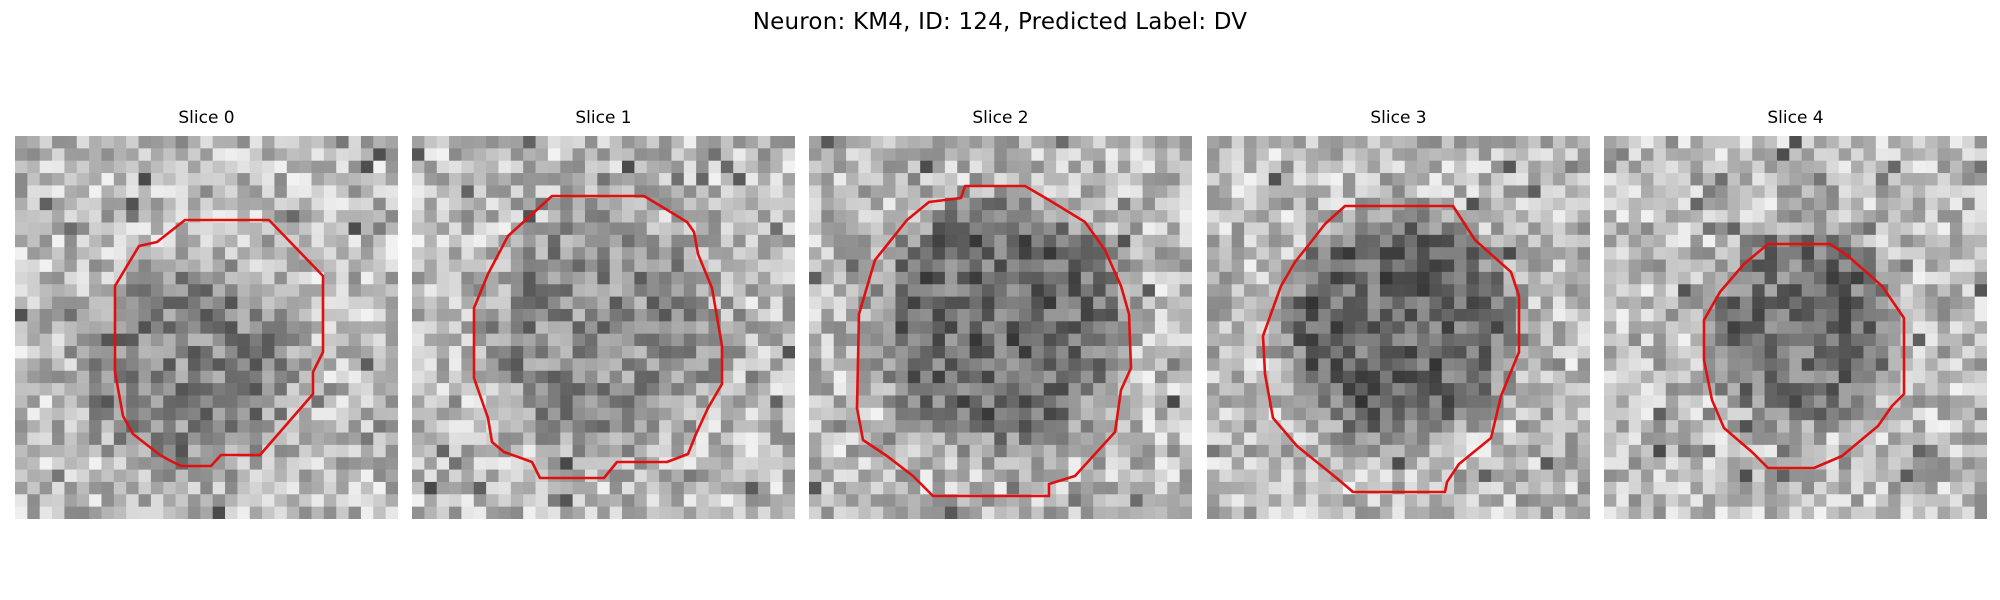  Describe the element at coordinates (1398, 118) in the screenshot. I see `slice-title-3: Slice 3` at that location.